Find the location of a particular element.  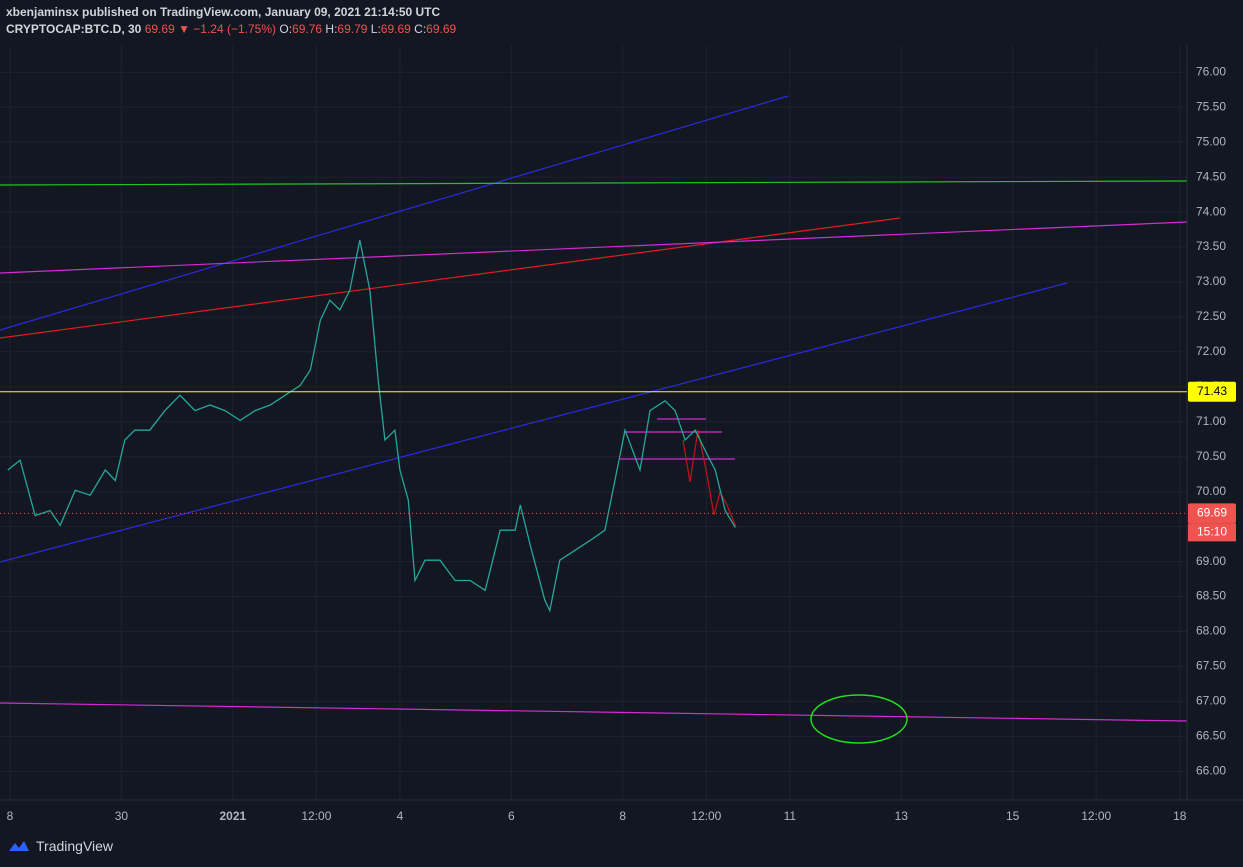

footer: TradingView is located at coordinates (60, 846).